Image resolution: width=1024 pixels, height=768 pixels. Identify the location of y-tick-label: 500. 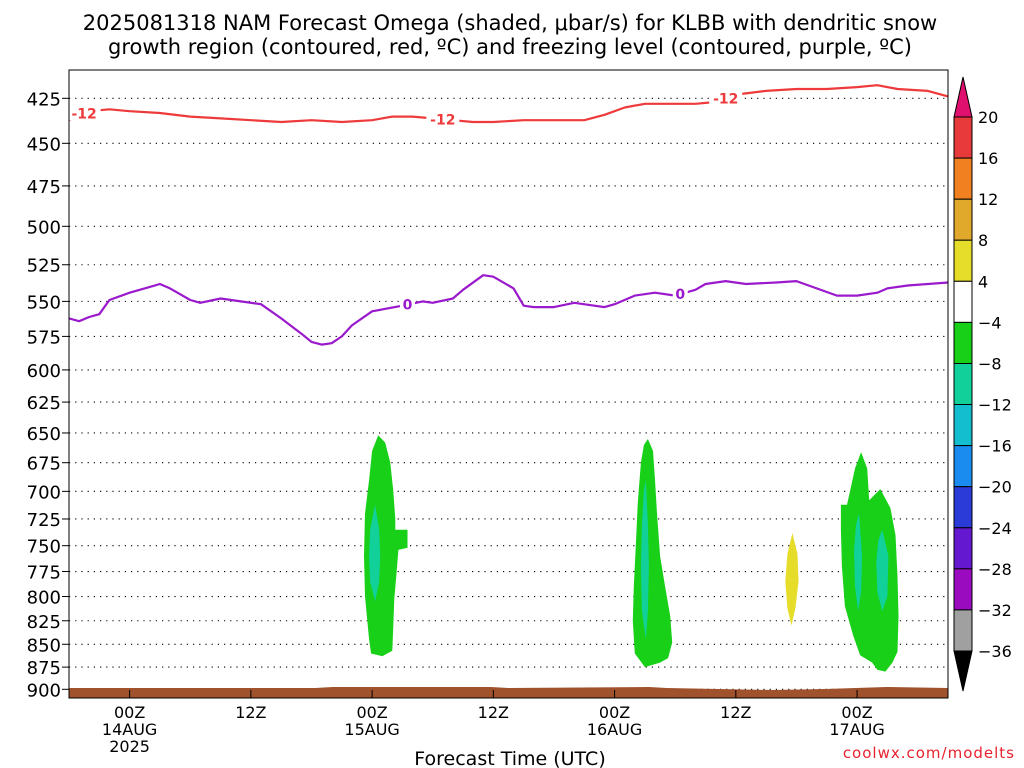
(44, 227).